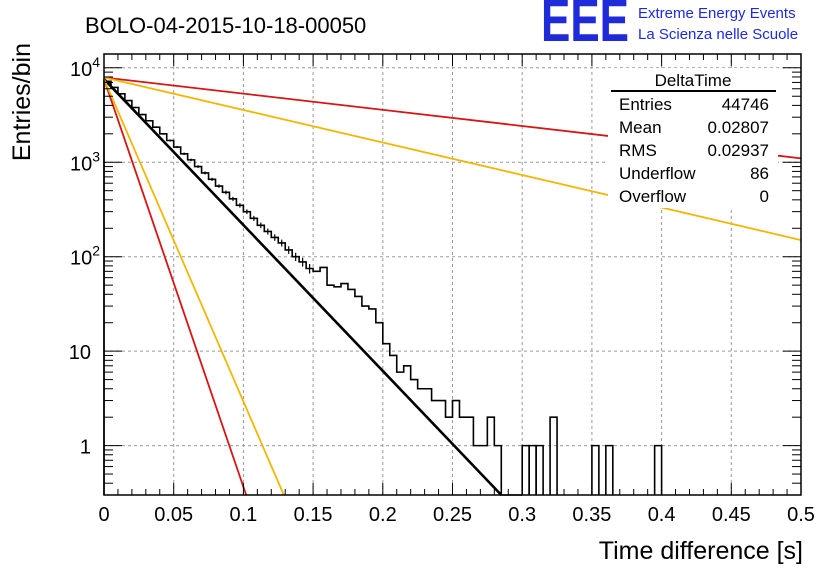 The width and height of the screenshot is (836, 572). What do you see at coordinates (225, 25) in the screenshot?
I see `chart-title: BOLO-04-2015-10-18-00050` at bounding box center [225, 25].